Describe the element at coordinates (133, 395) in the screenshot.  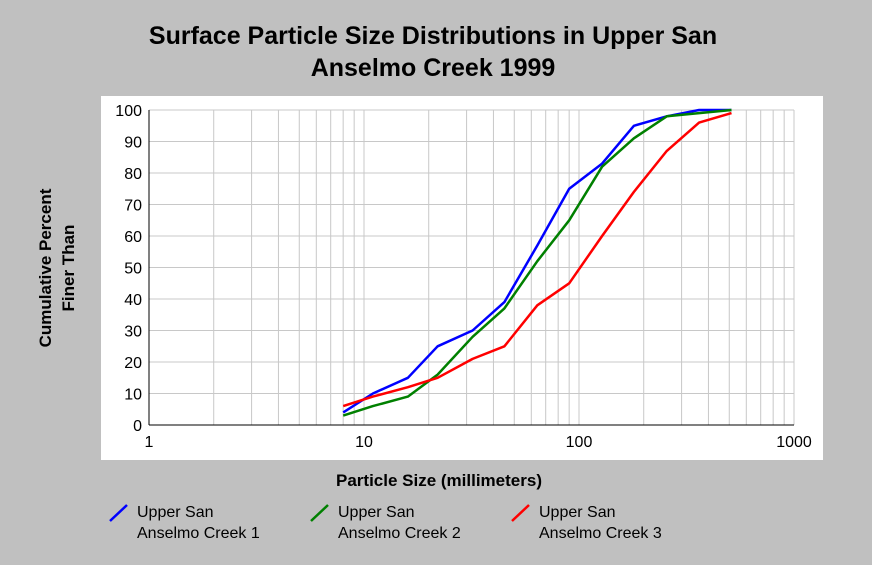
I see `y-tick-label: 10` at that location.